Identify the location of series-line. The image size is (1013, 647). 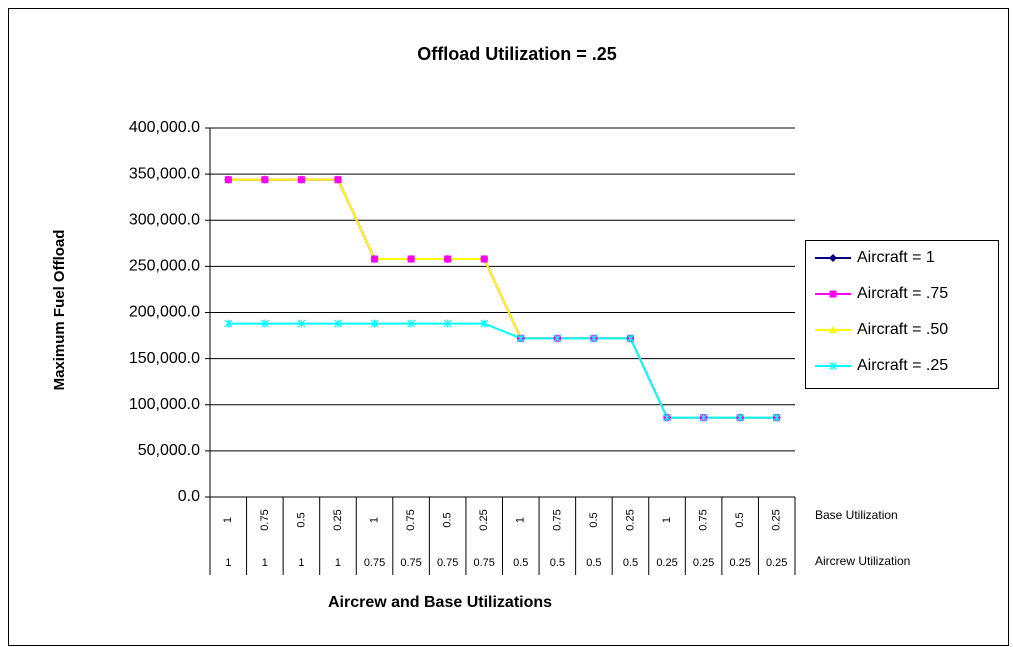
(502, 370).